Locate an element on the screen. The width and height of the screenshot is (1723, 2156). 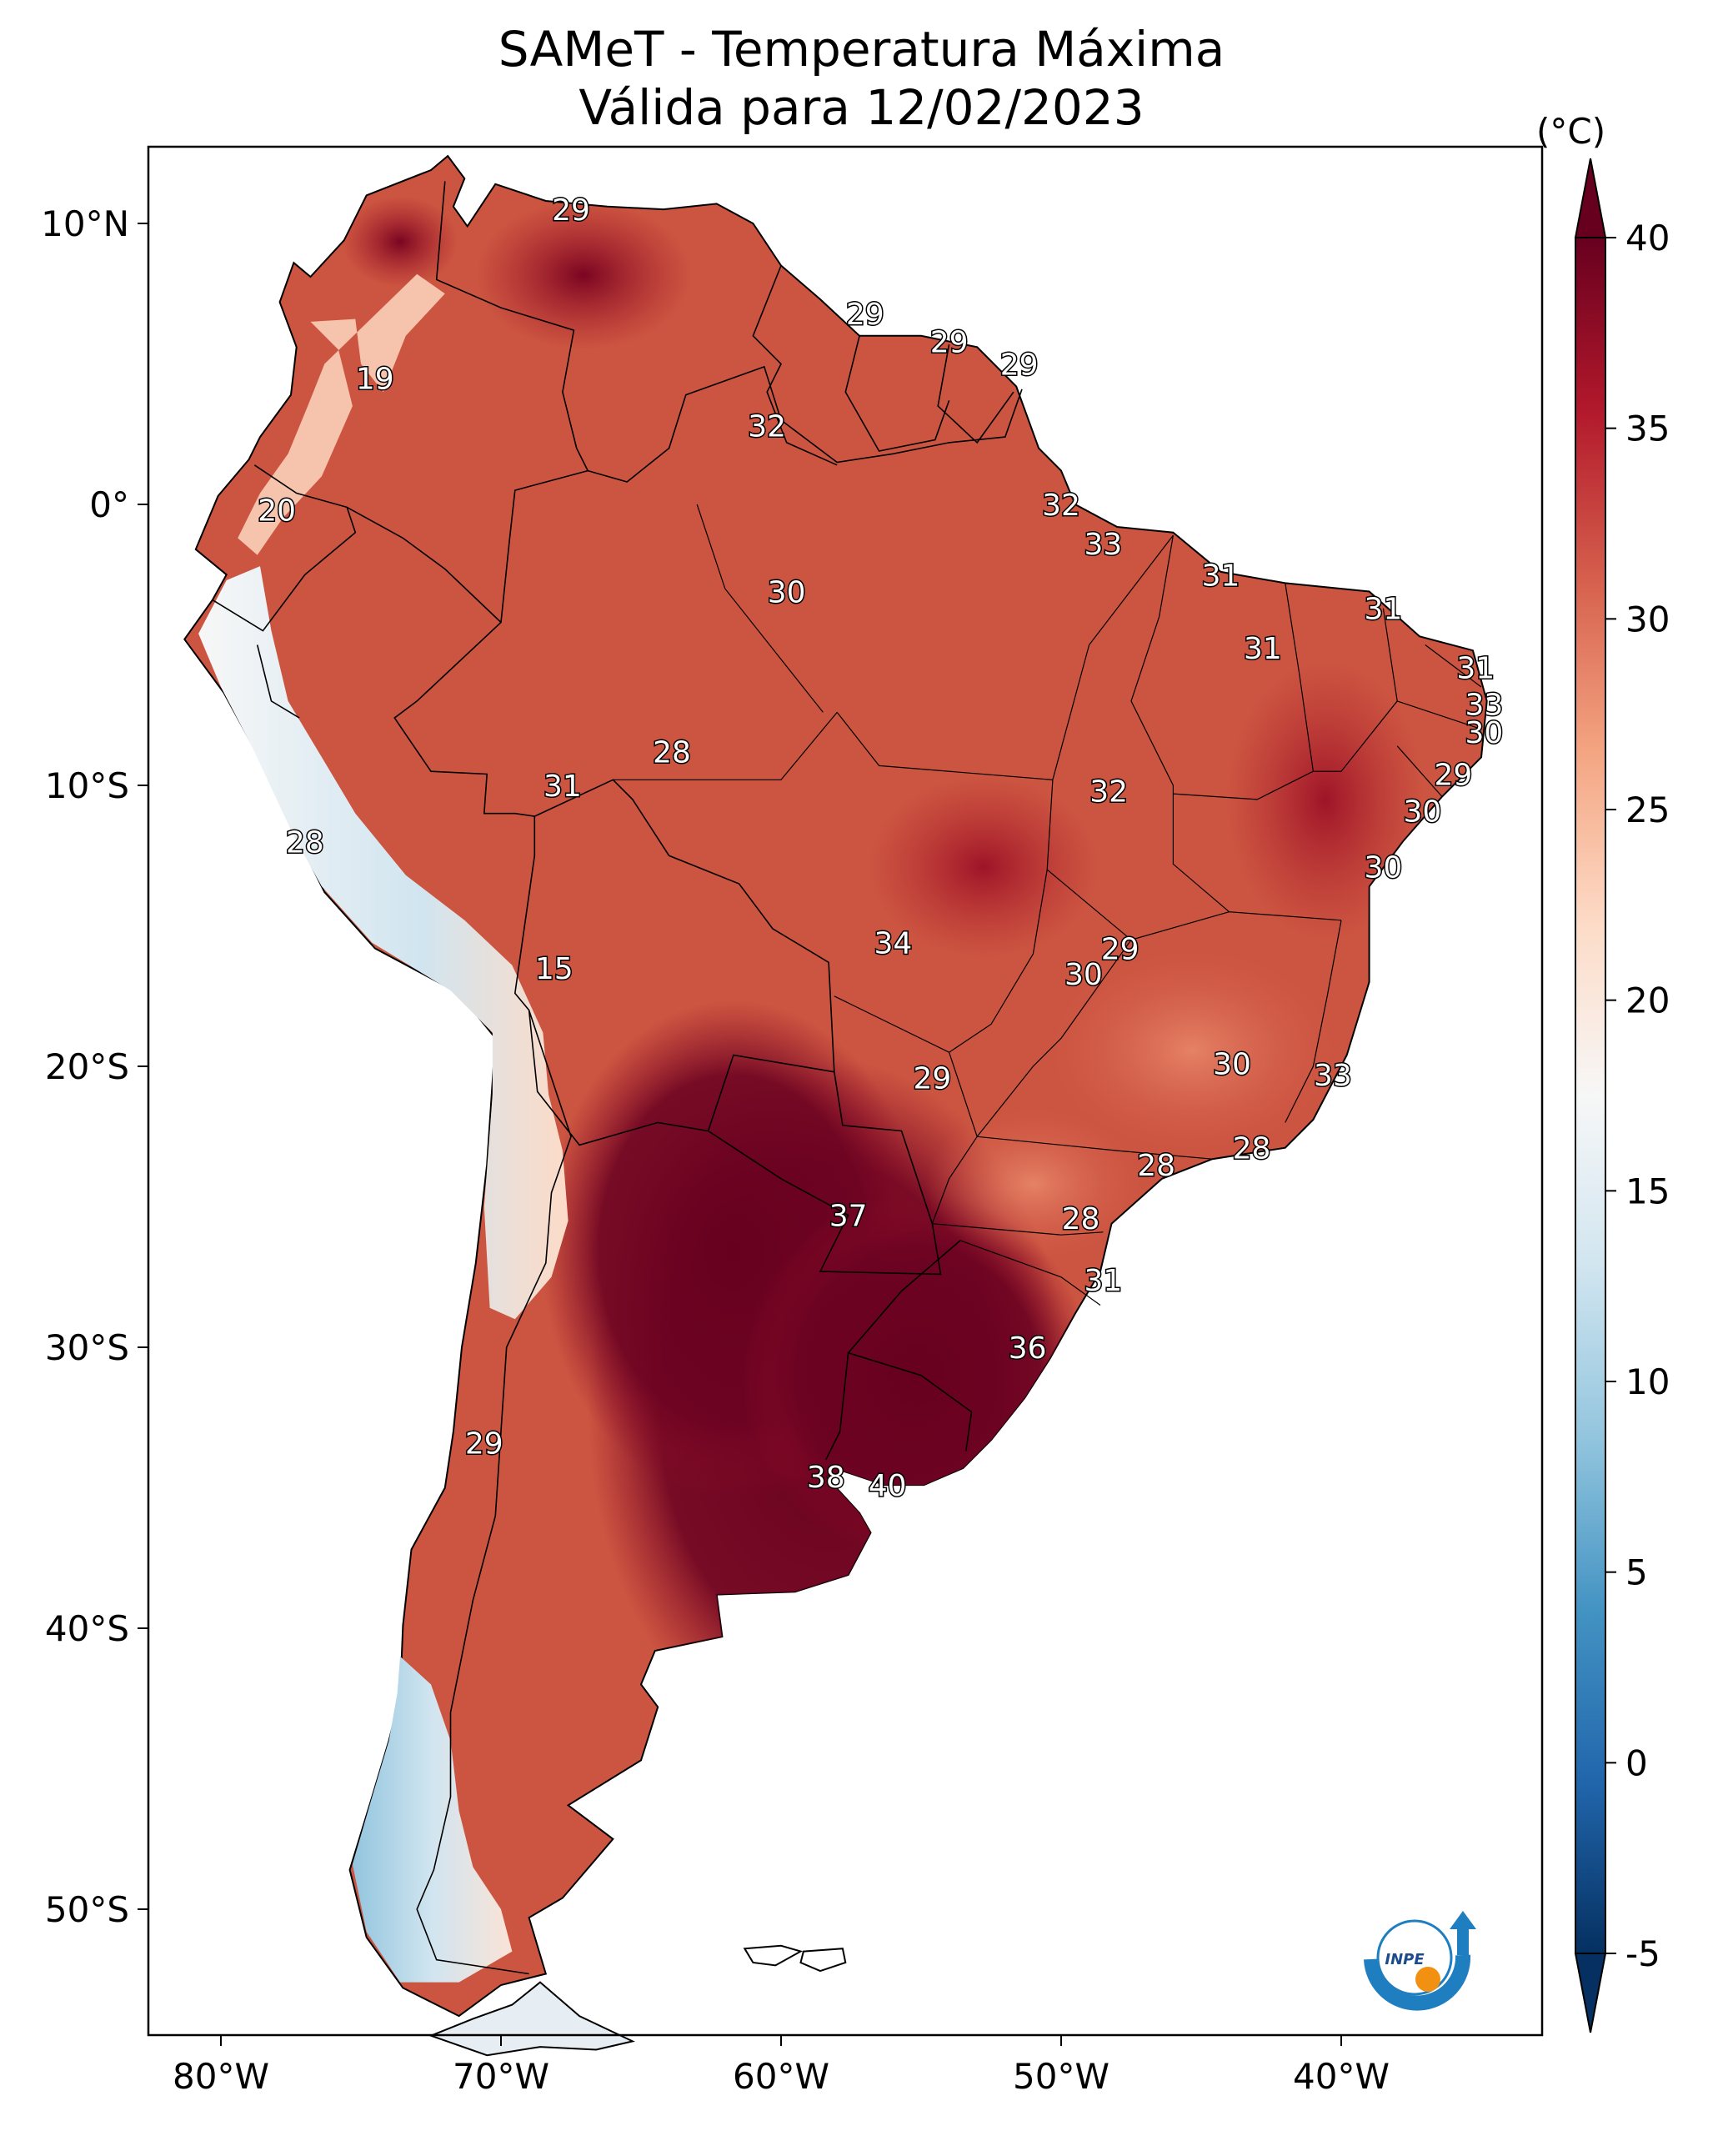
city-temperature-label: 36 is located at coordinates (1028, 1348).